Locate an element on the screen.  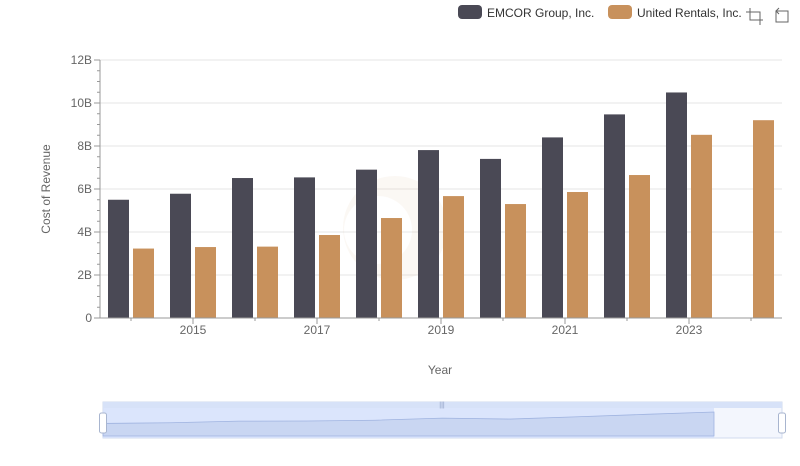
y-axis-title: Cost of Revenue is located at coordinates (46, 189).